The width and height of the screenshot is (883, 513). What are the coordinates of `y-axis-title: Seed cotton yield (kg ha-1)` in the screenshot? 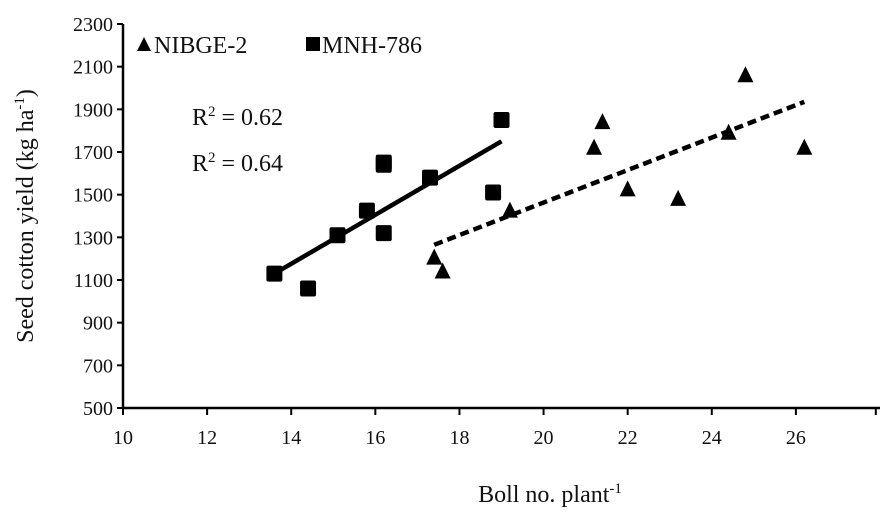 It's located at (25, 216).